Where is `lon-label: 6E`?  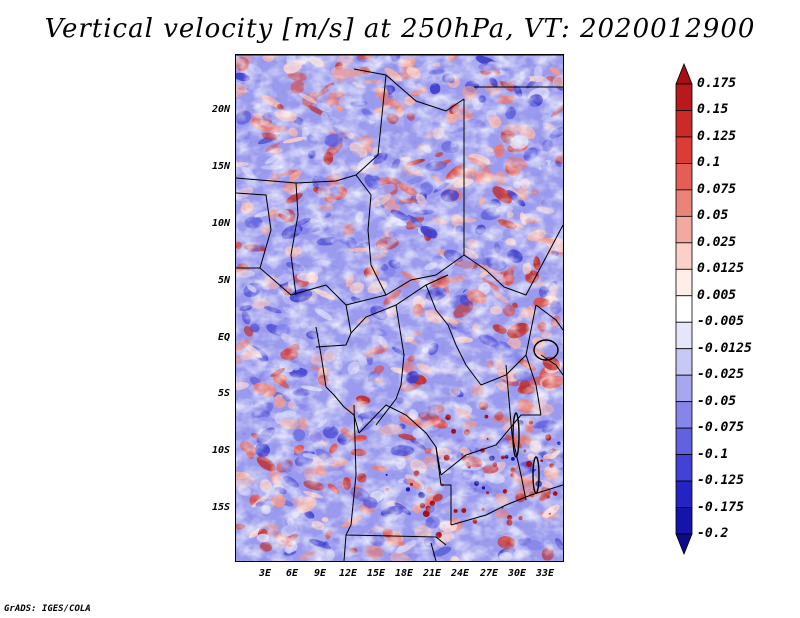
lon-label: 6E is located at coordinates (292, 573).